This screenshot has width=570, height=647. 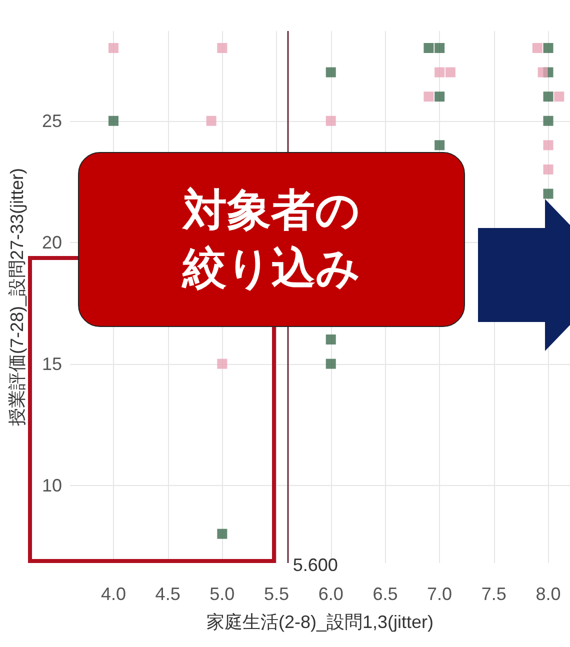 I want to click on x-axis-title: 家庭生活(2-8)_設問1,3(jitter), so click(x=320, y=622).